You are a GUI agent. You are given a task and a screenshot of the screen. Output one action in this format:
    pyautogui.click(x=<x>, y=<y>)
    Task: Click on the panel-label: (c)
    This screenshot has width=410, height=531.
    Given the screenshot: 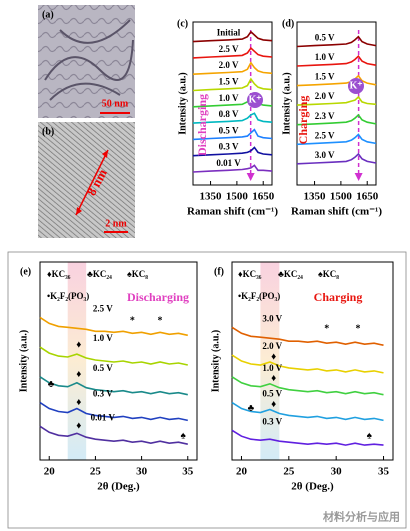 What is the action you would take?
    pyautogui.click(x=182, y=23)
    